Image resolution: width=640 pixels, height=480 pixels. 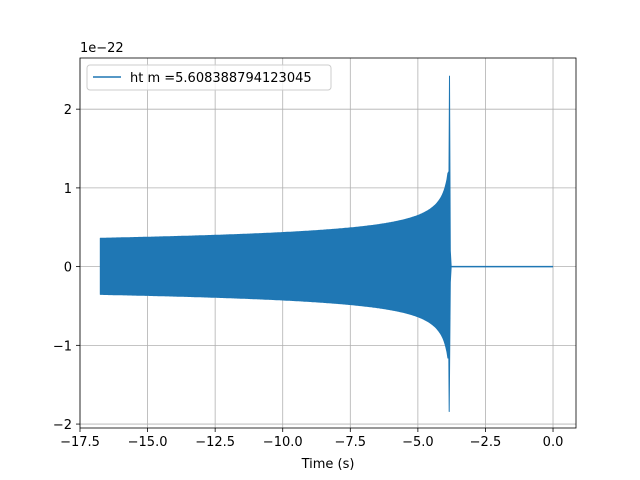 What do you see at coordinates (283, 442) in the screenshot?
I see `x-tick-label: −10.0` at bounding box center [283, 442].